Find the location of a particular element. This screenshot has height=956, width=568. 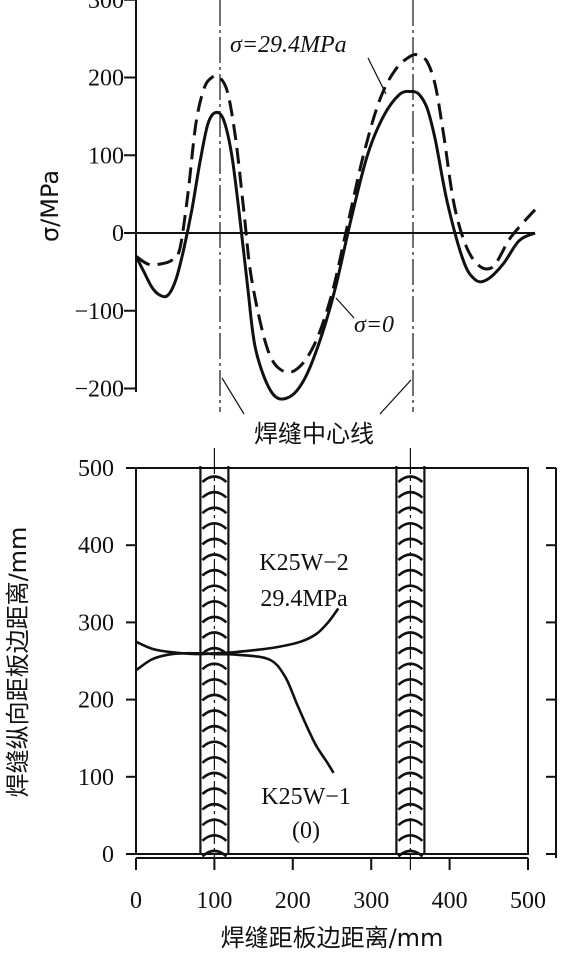

bottom-x-ticks: 0 100 200 300 400 500 is located at coordinates (338, 886).